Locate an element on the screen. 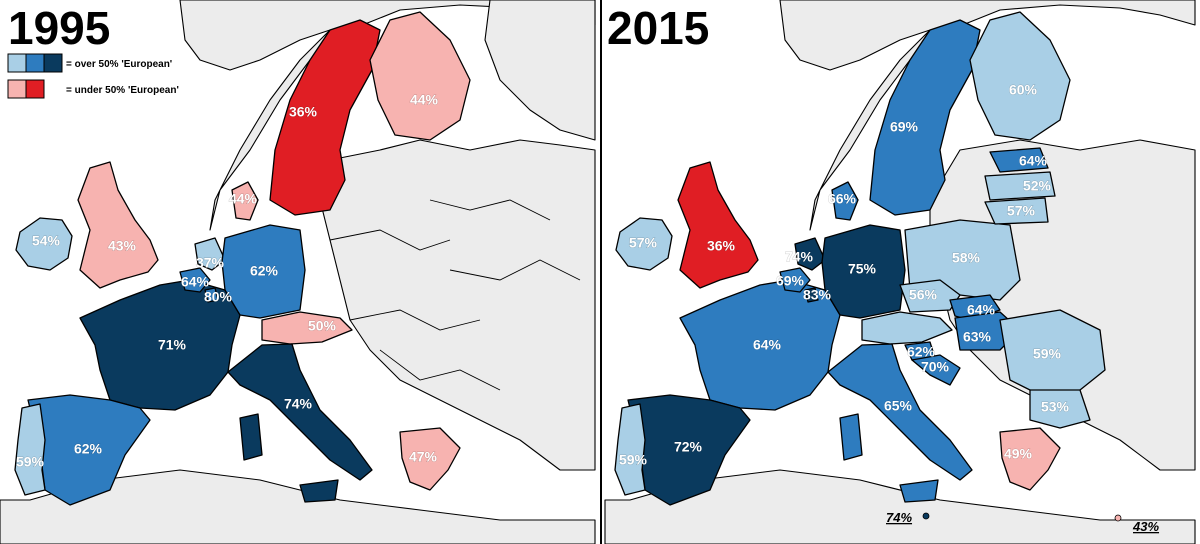 This screenshot has height=544, width=1200. country-malta is located at coordinates (926, 516).